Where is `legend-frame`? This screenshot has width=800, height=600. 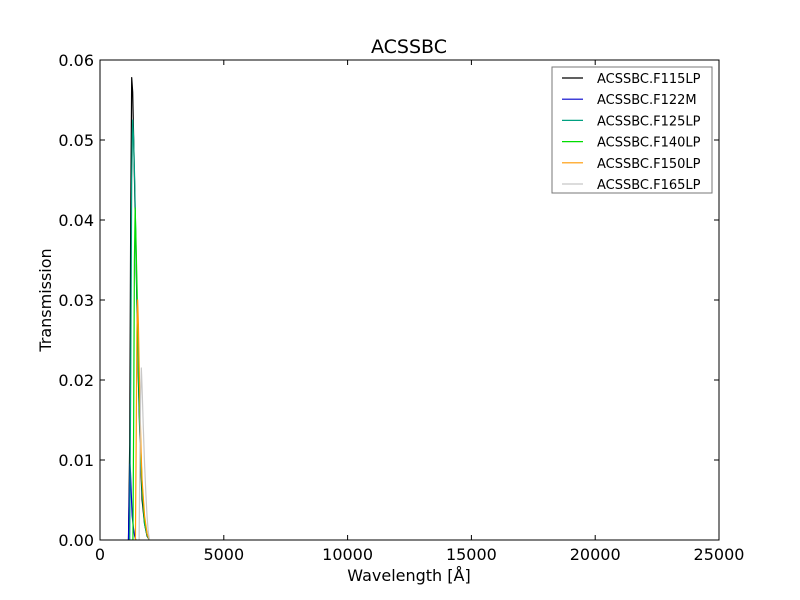
legend-frame is located at coordinates (632, 130).